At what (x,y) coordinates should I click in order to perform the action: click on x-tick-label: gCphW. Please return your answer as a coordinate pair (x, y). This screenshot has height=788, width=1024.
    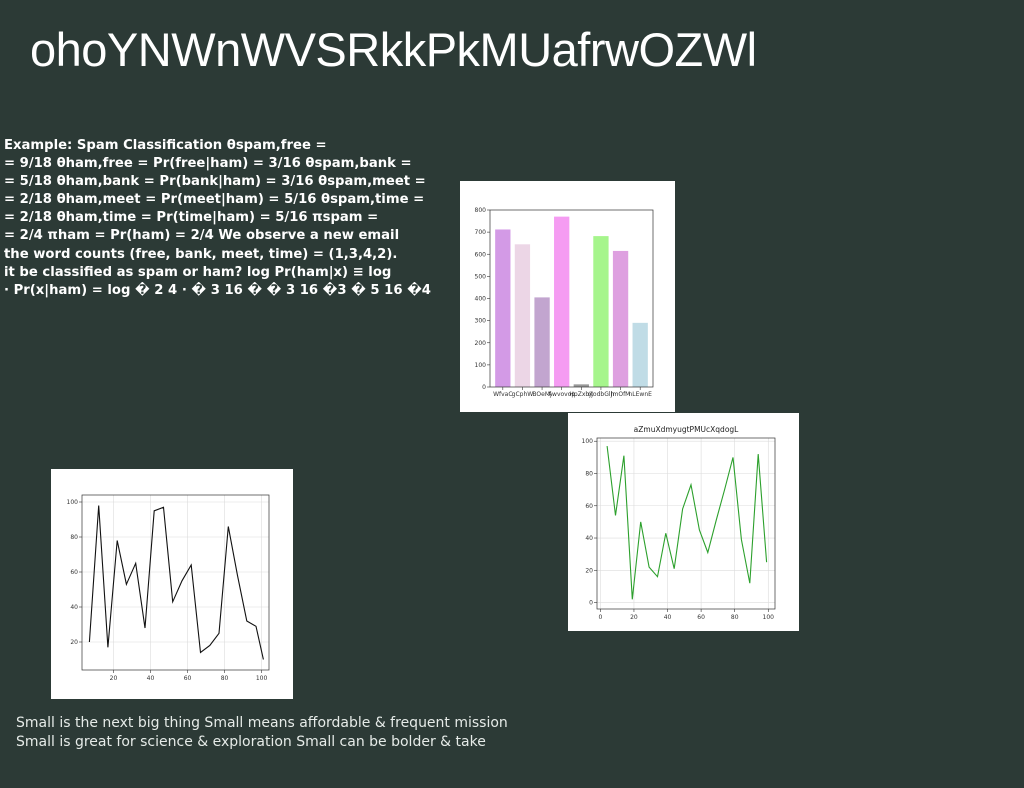
    Looking at the image, I should click on (523, 394).